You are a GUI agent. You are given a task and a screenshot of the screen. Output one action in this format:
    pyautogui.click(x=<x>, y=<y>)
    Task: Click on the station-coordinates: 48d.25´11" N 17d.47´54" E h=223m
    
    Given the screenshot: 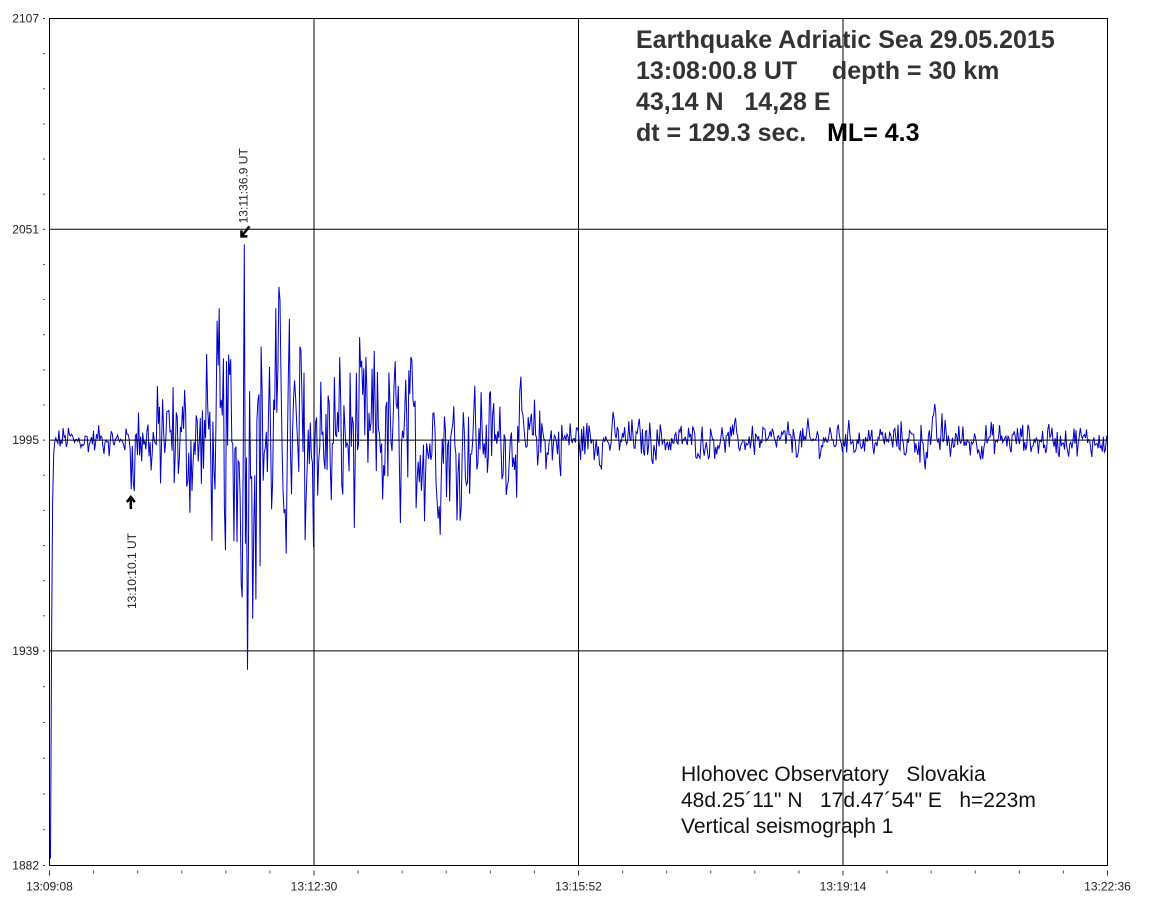 What is the action you would take?
    pyautogui.click(x=858, y=800)
    